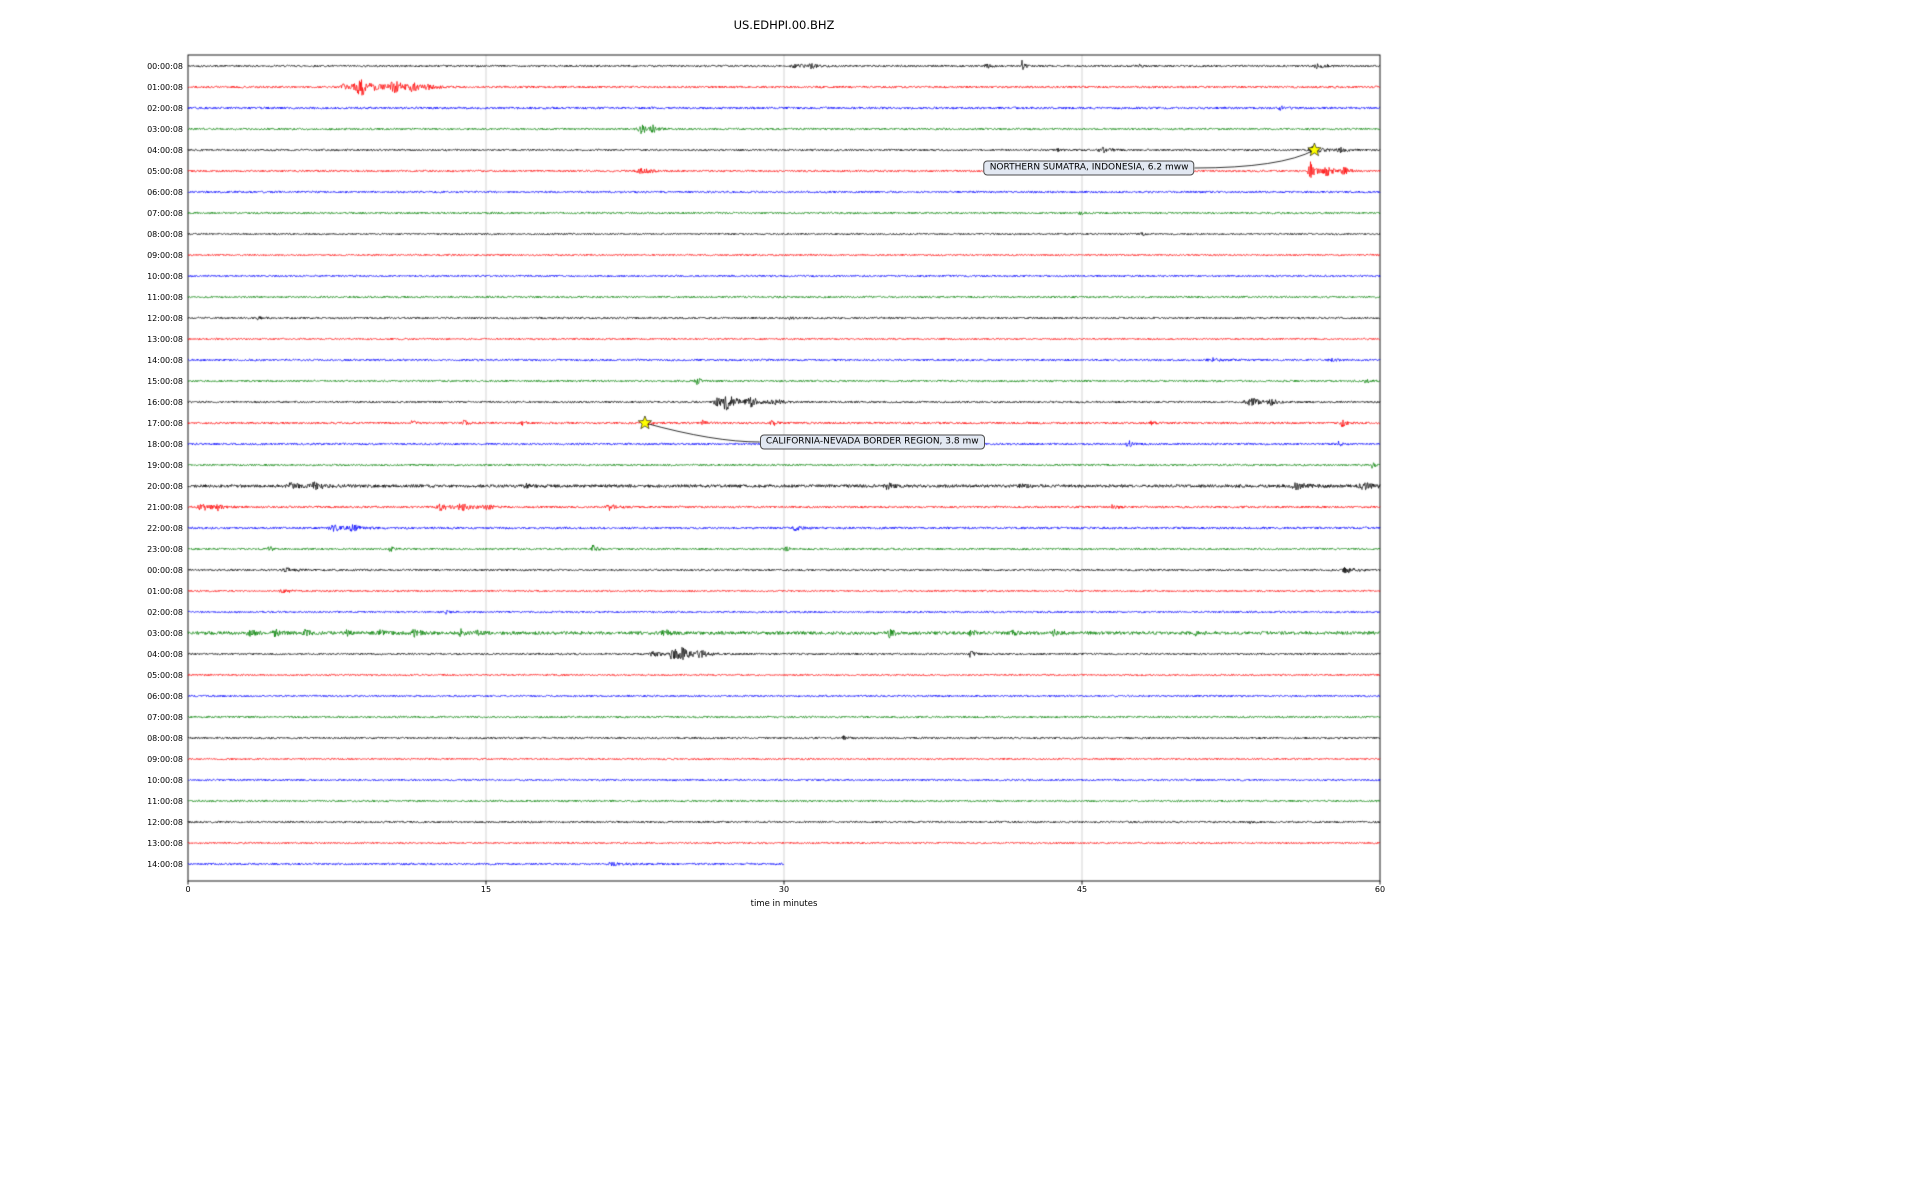 The width and height of the screenshot is (1920, 1200). I want to click on x-axis-label: time in minutes, so click(784, 904).